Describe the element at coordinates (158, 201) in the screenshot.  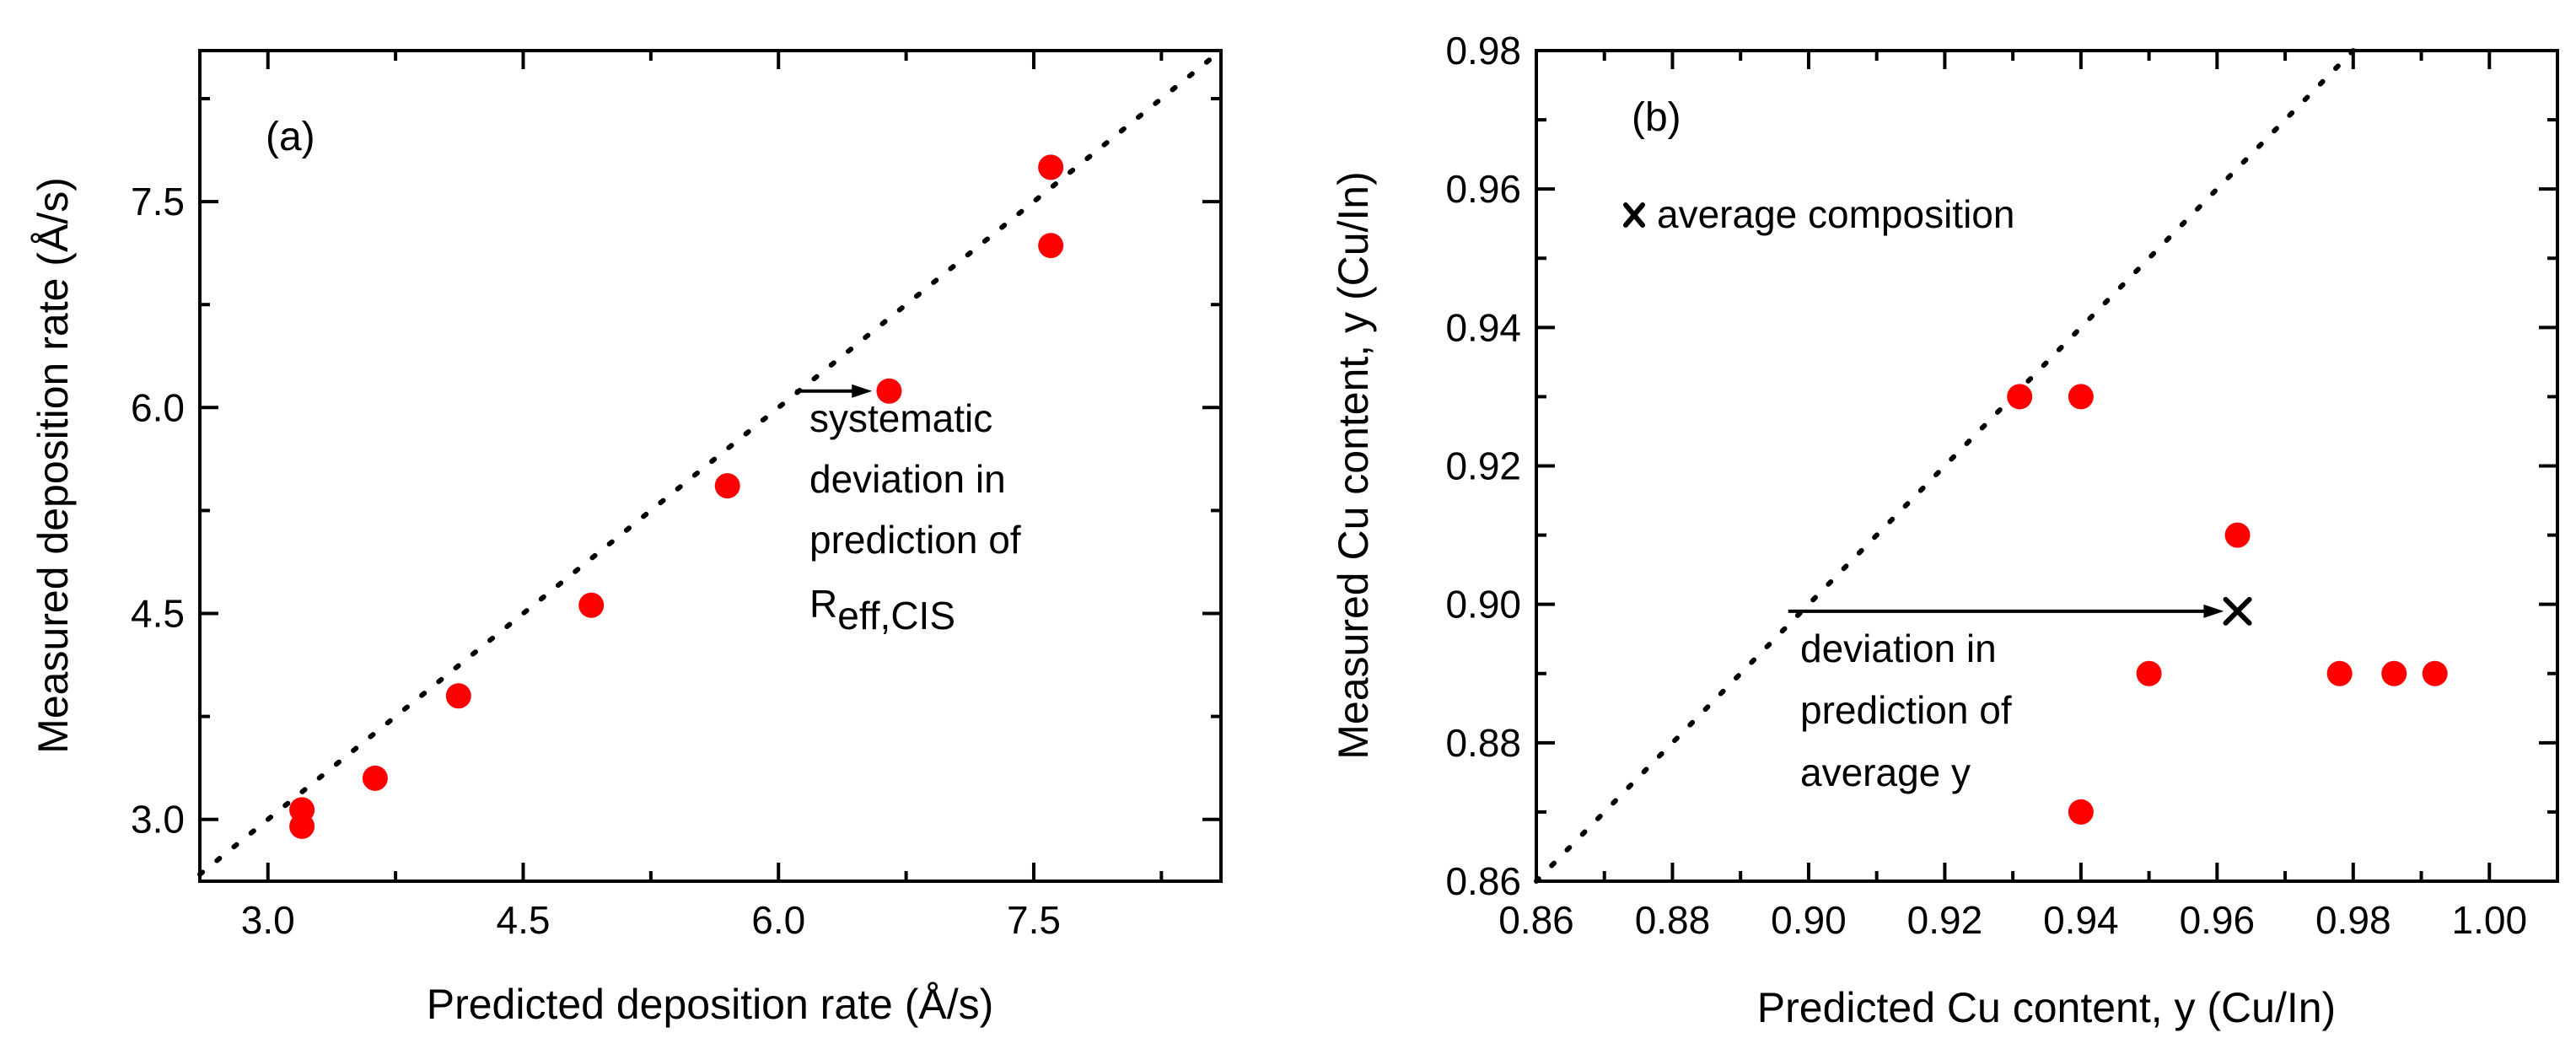
I see `y-tick-label: 7.5` at that location.